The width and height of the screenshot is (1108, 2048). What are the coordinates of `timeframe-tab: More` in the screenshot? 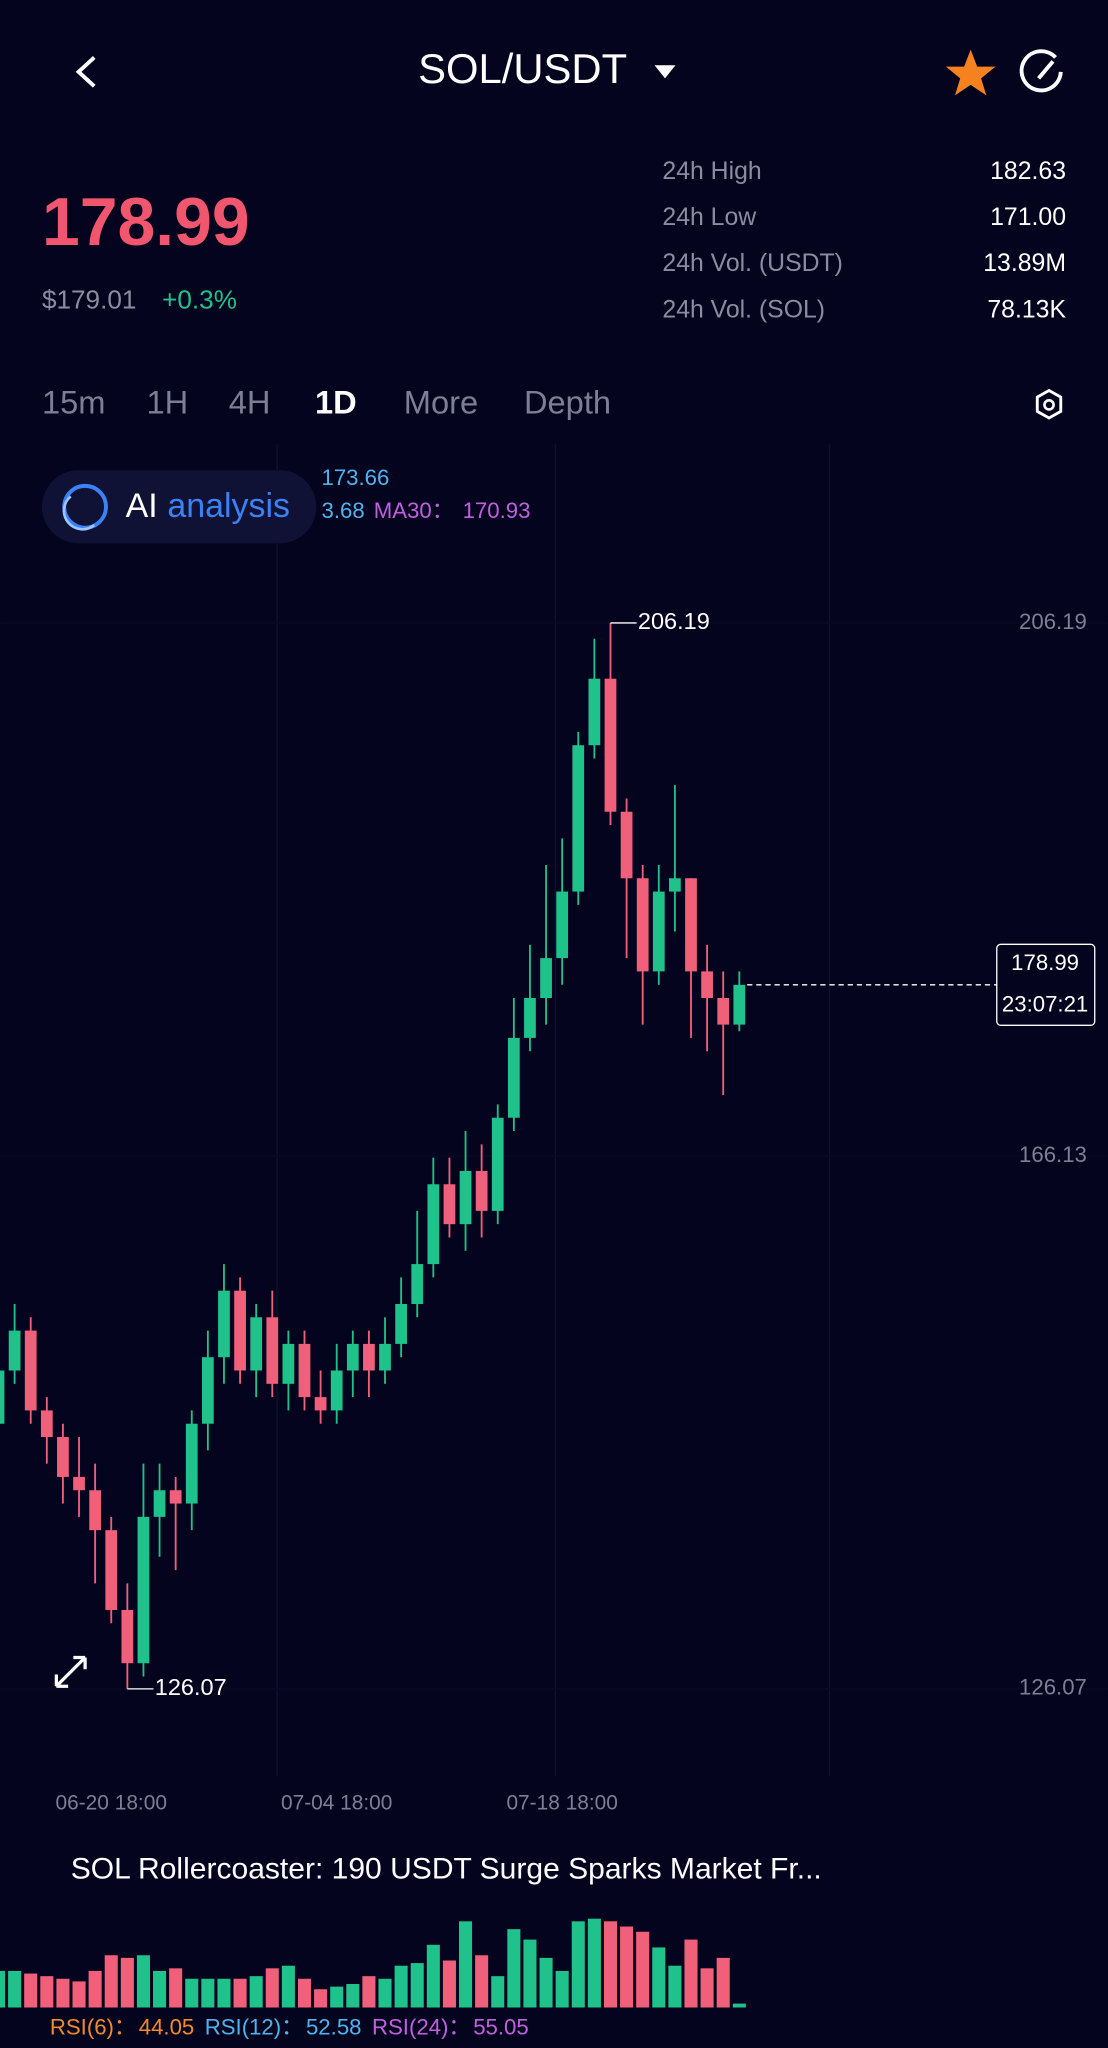 It's located at (441, 402).